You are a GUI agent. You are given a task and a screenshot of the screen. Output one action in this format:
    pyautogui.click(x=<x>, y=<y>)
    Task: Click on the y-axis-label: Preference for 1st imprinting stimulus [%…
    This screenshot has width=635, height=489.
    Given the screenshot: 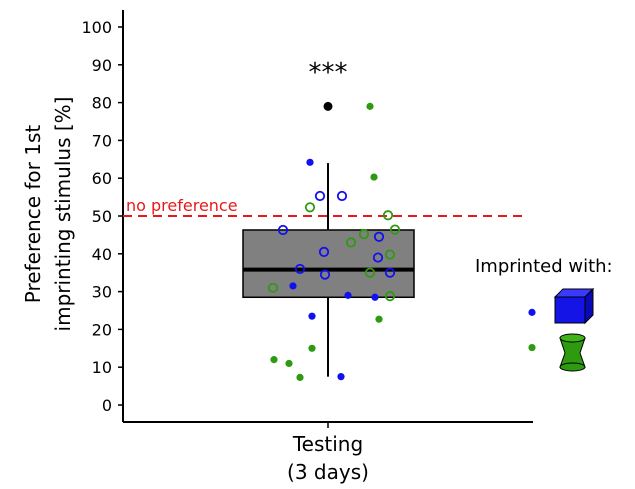 What is the action you would take?
    pyautogui.click(x=48, y=214)
    